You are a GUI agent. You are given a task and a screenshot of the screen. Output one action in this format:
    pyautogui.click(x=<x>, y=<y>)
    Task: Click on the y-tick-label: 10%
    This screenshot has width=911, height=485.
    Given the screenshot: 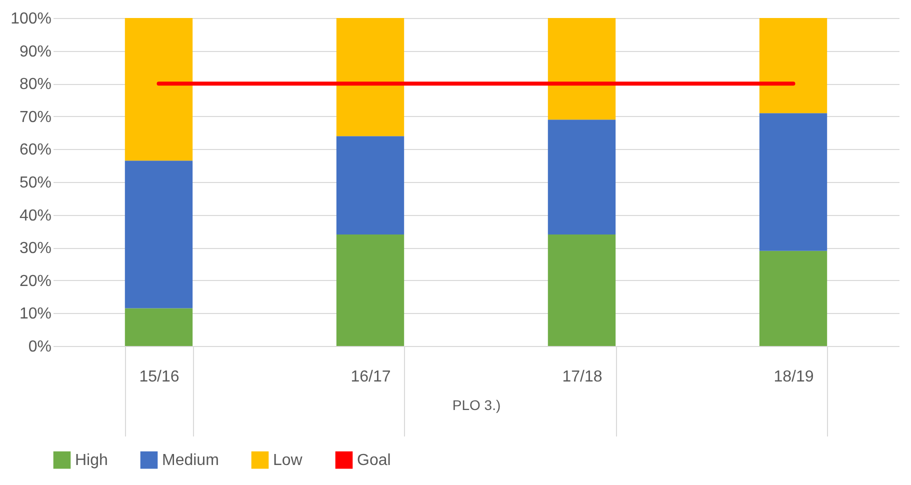 What is the action you would take?
    pyautogui.click(x=35, y=314)
    